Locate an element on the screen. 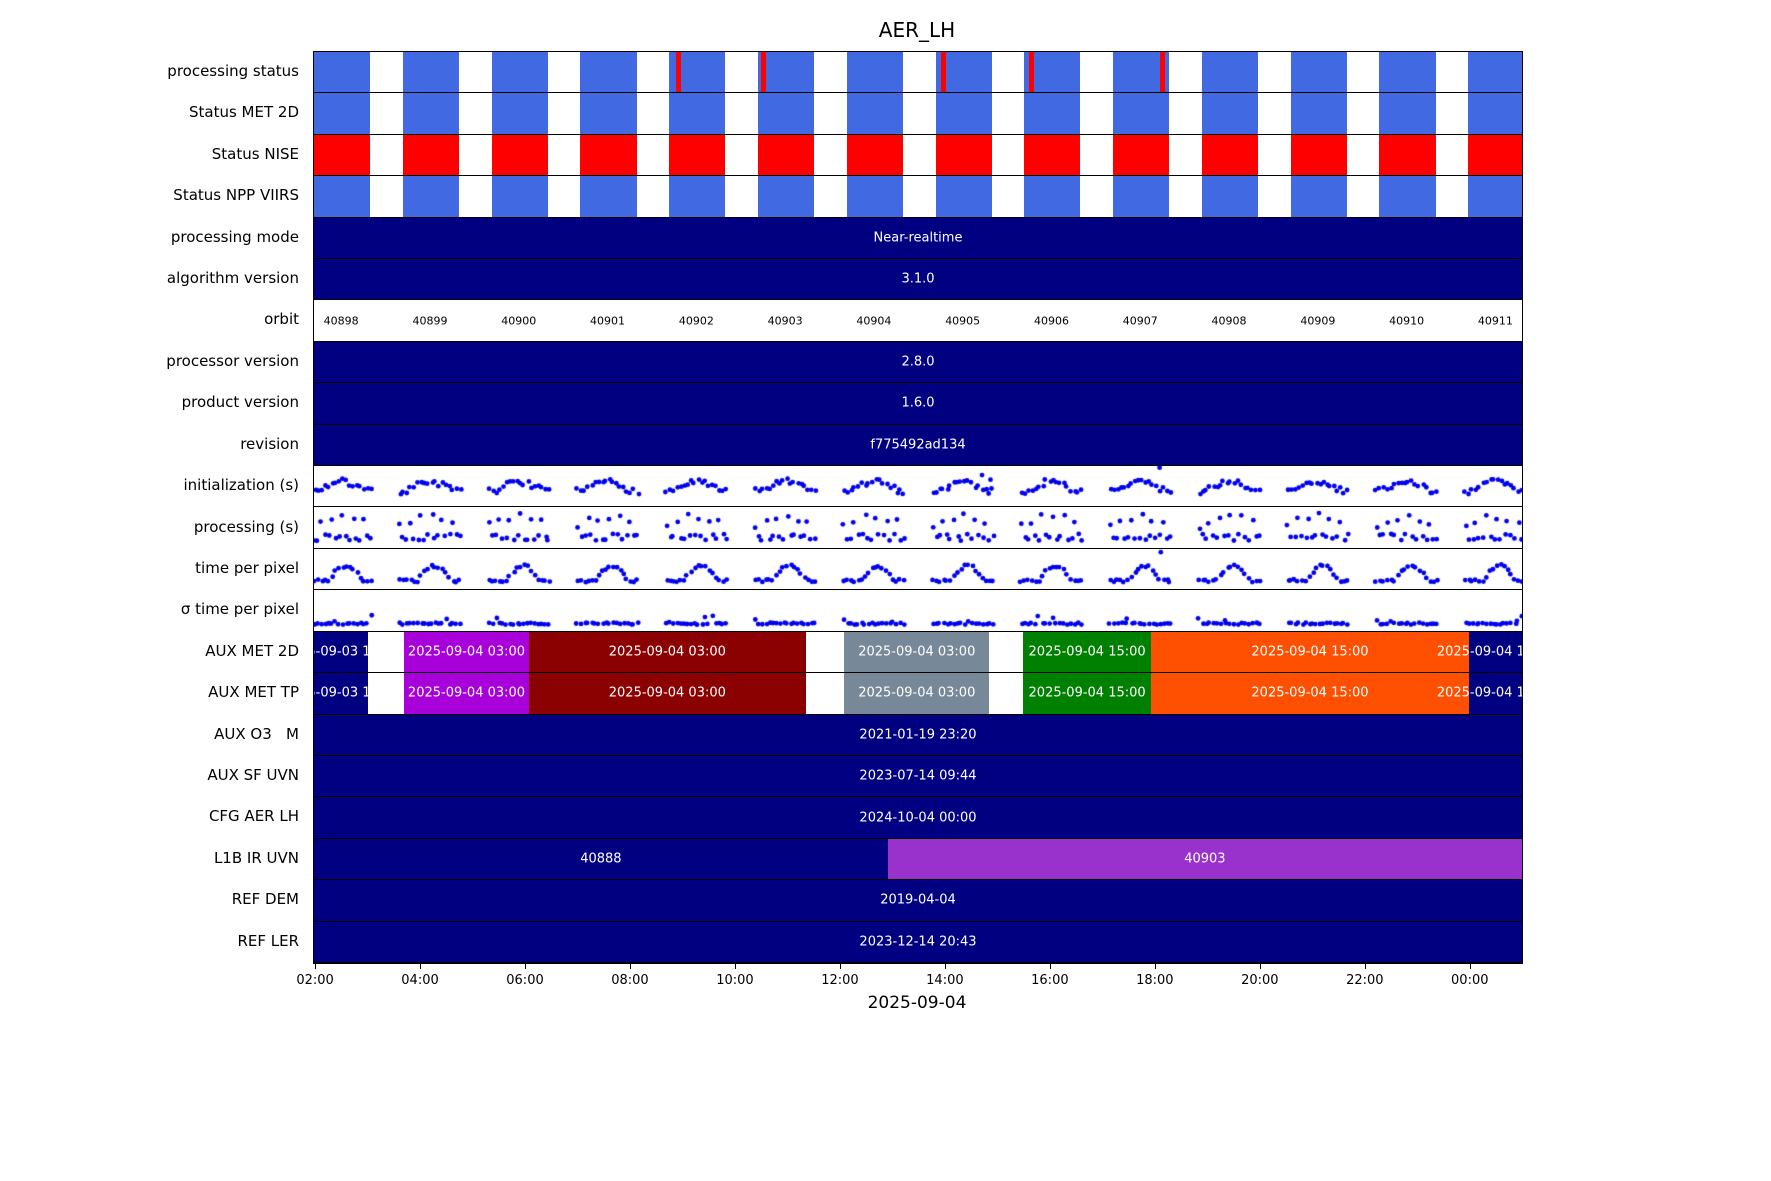 This screenshot has height=1181, width=1771. row-label-time-per-pixel: σ time per pixel is located at coordinates (239, 609).